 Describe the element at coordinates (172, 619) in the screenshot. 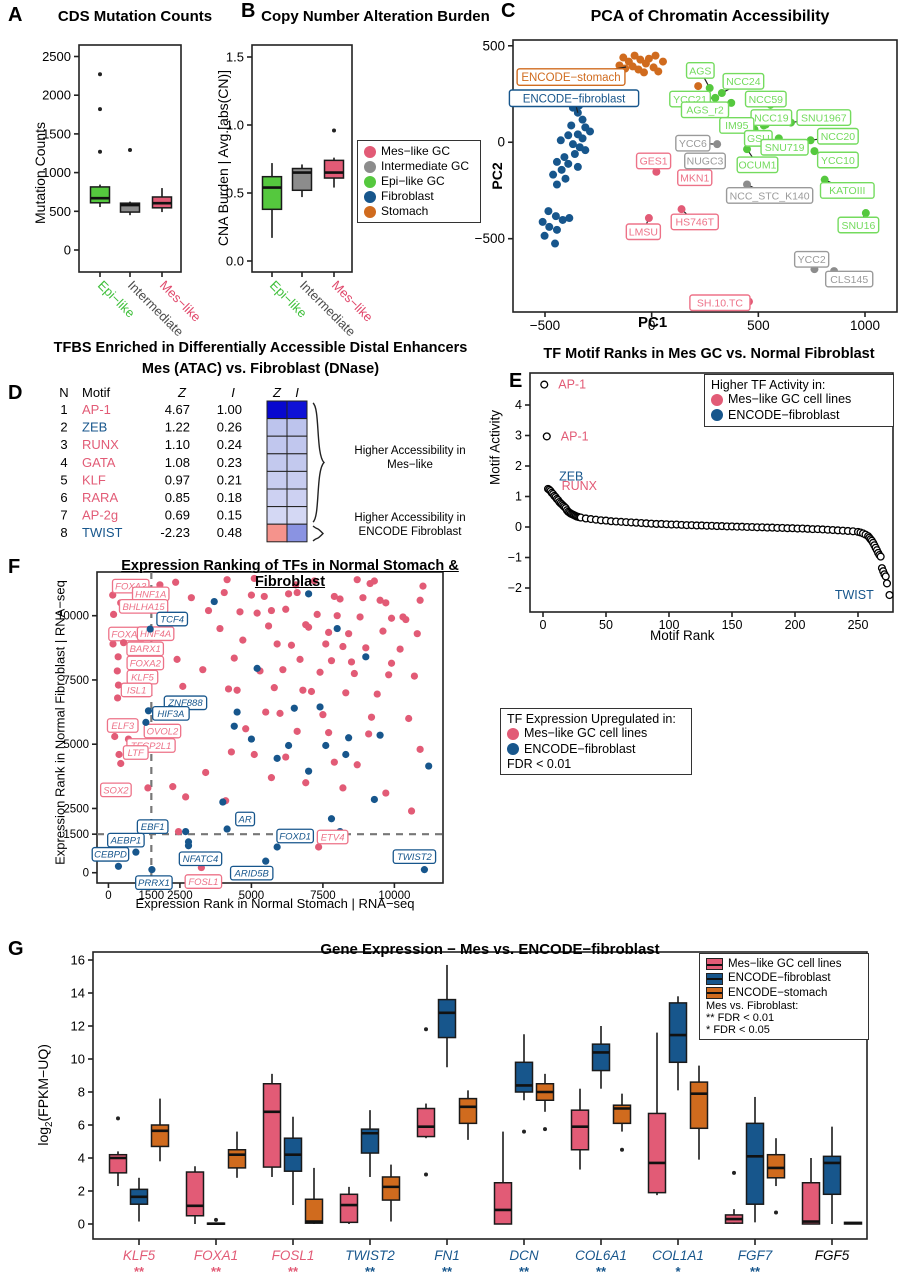

I see `svg-text: TCF4` at that location.